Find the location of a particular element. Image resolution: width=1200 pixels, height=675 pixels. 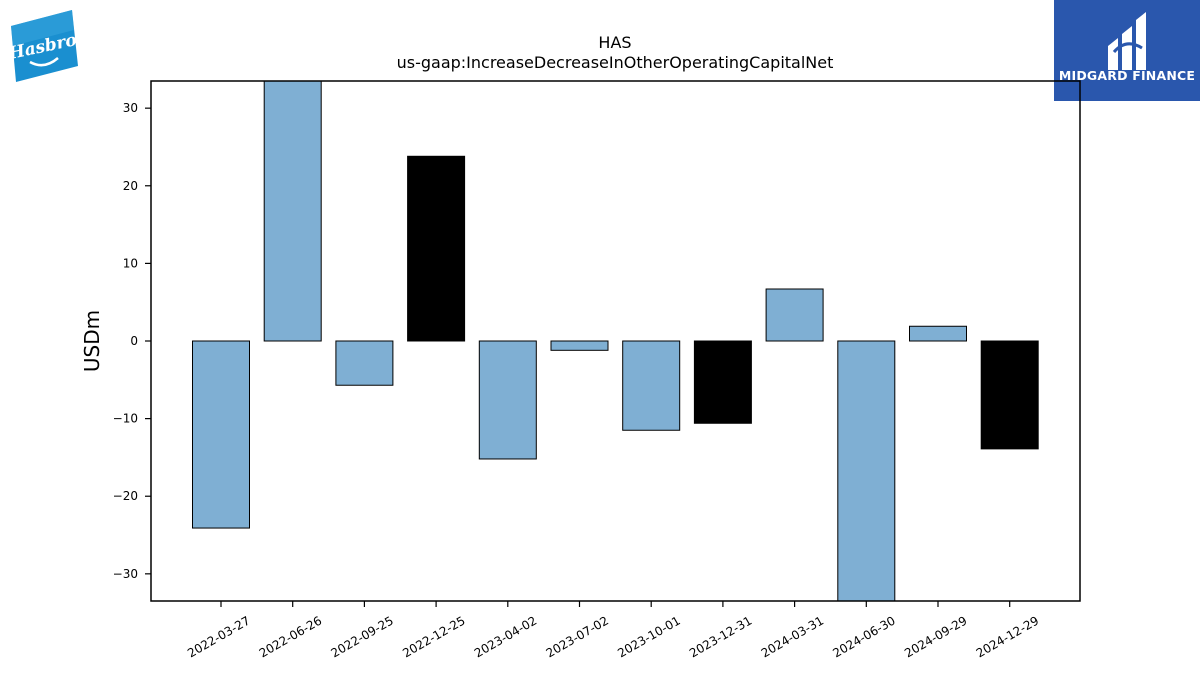

y-axis-label: USDm is located at coordinates (92, 341).